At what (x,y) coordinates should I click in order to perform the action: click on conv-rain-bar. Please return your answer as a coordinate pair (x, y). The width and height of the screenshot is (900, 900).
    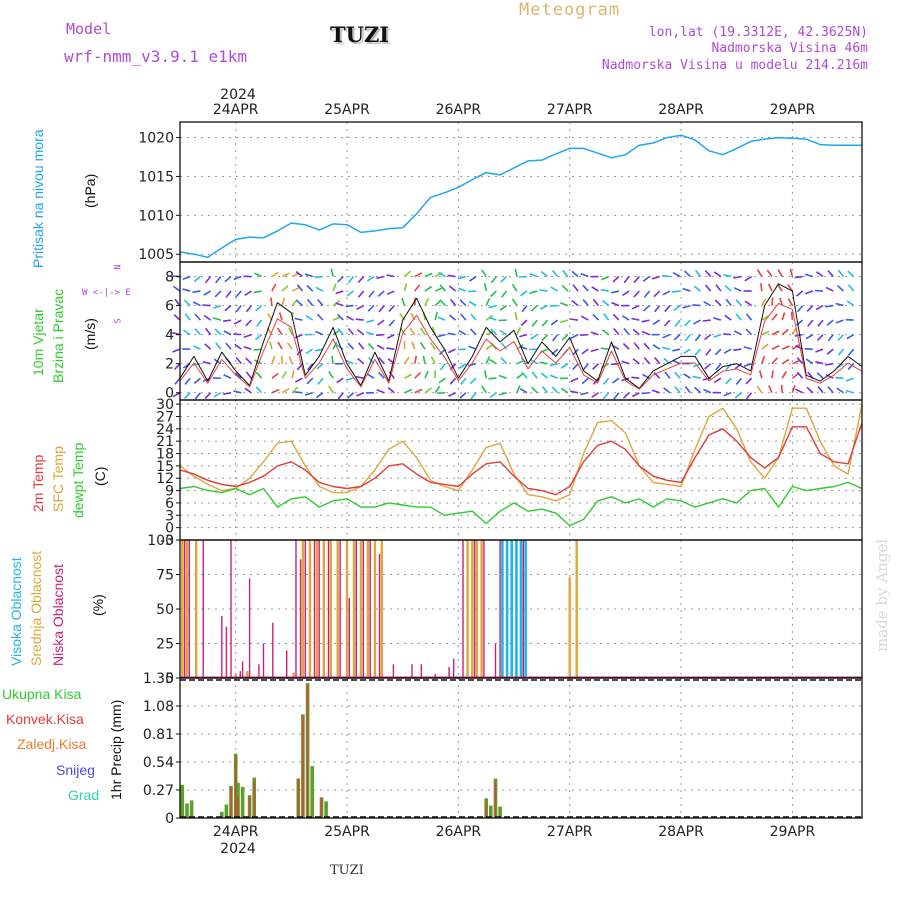
    Looking at the image, I should click on (238, 807).